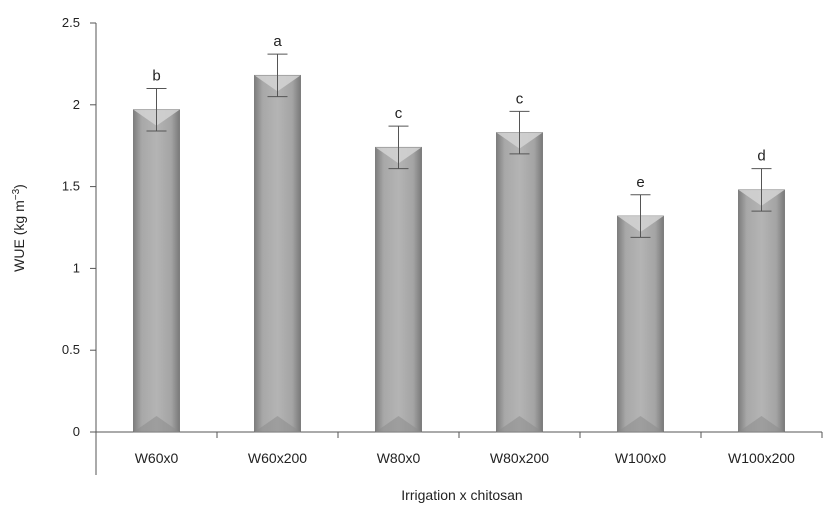  What do you see at coordinates (19, 228) in the screenshot?
I see `y-axis-title: WUE (kg m−3)` at bounding box center [19, 228].